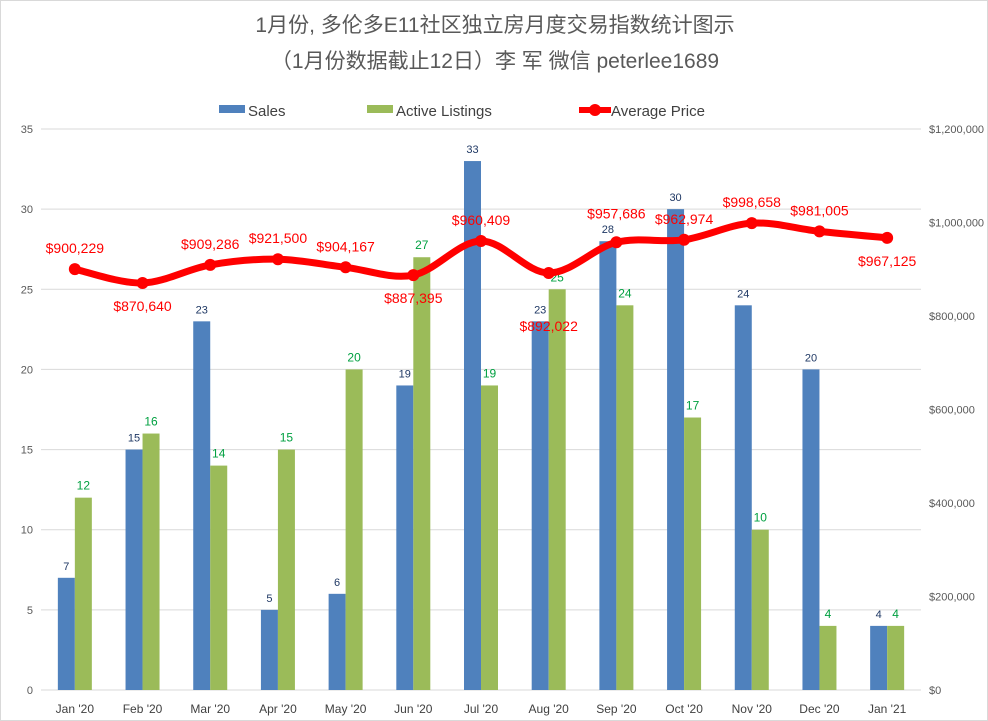  What do you see at coordinates (828, 614) in the screenshot?
I see `listings-data-label: 4` at bounding box center [828, 614].